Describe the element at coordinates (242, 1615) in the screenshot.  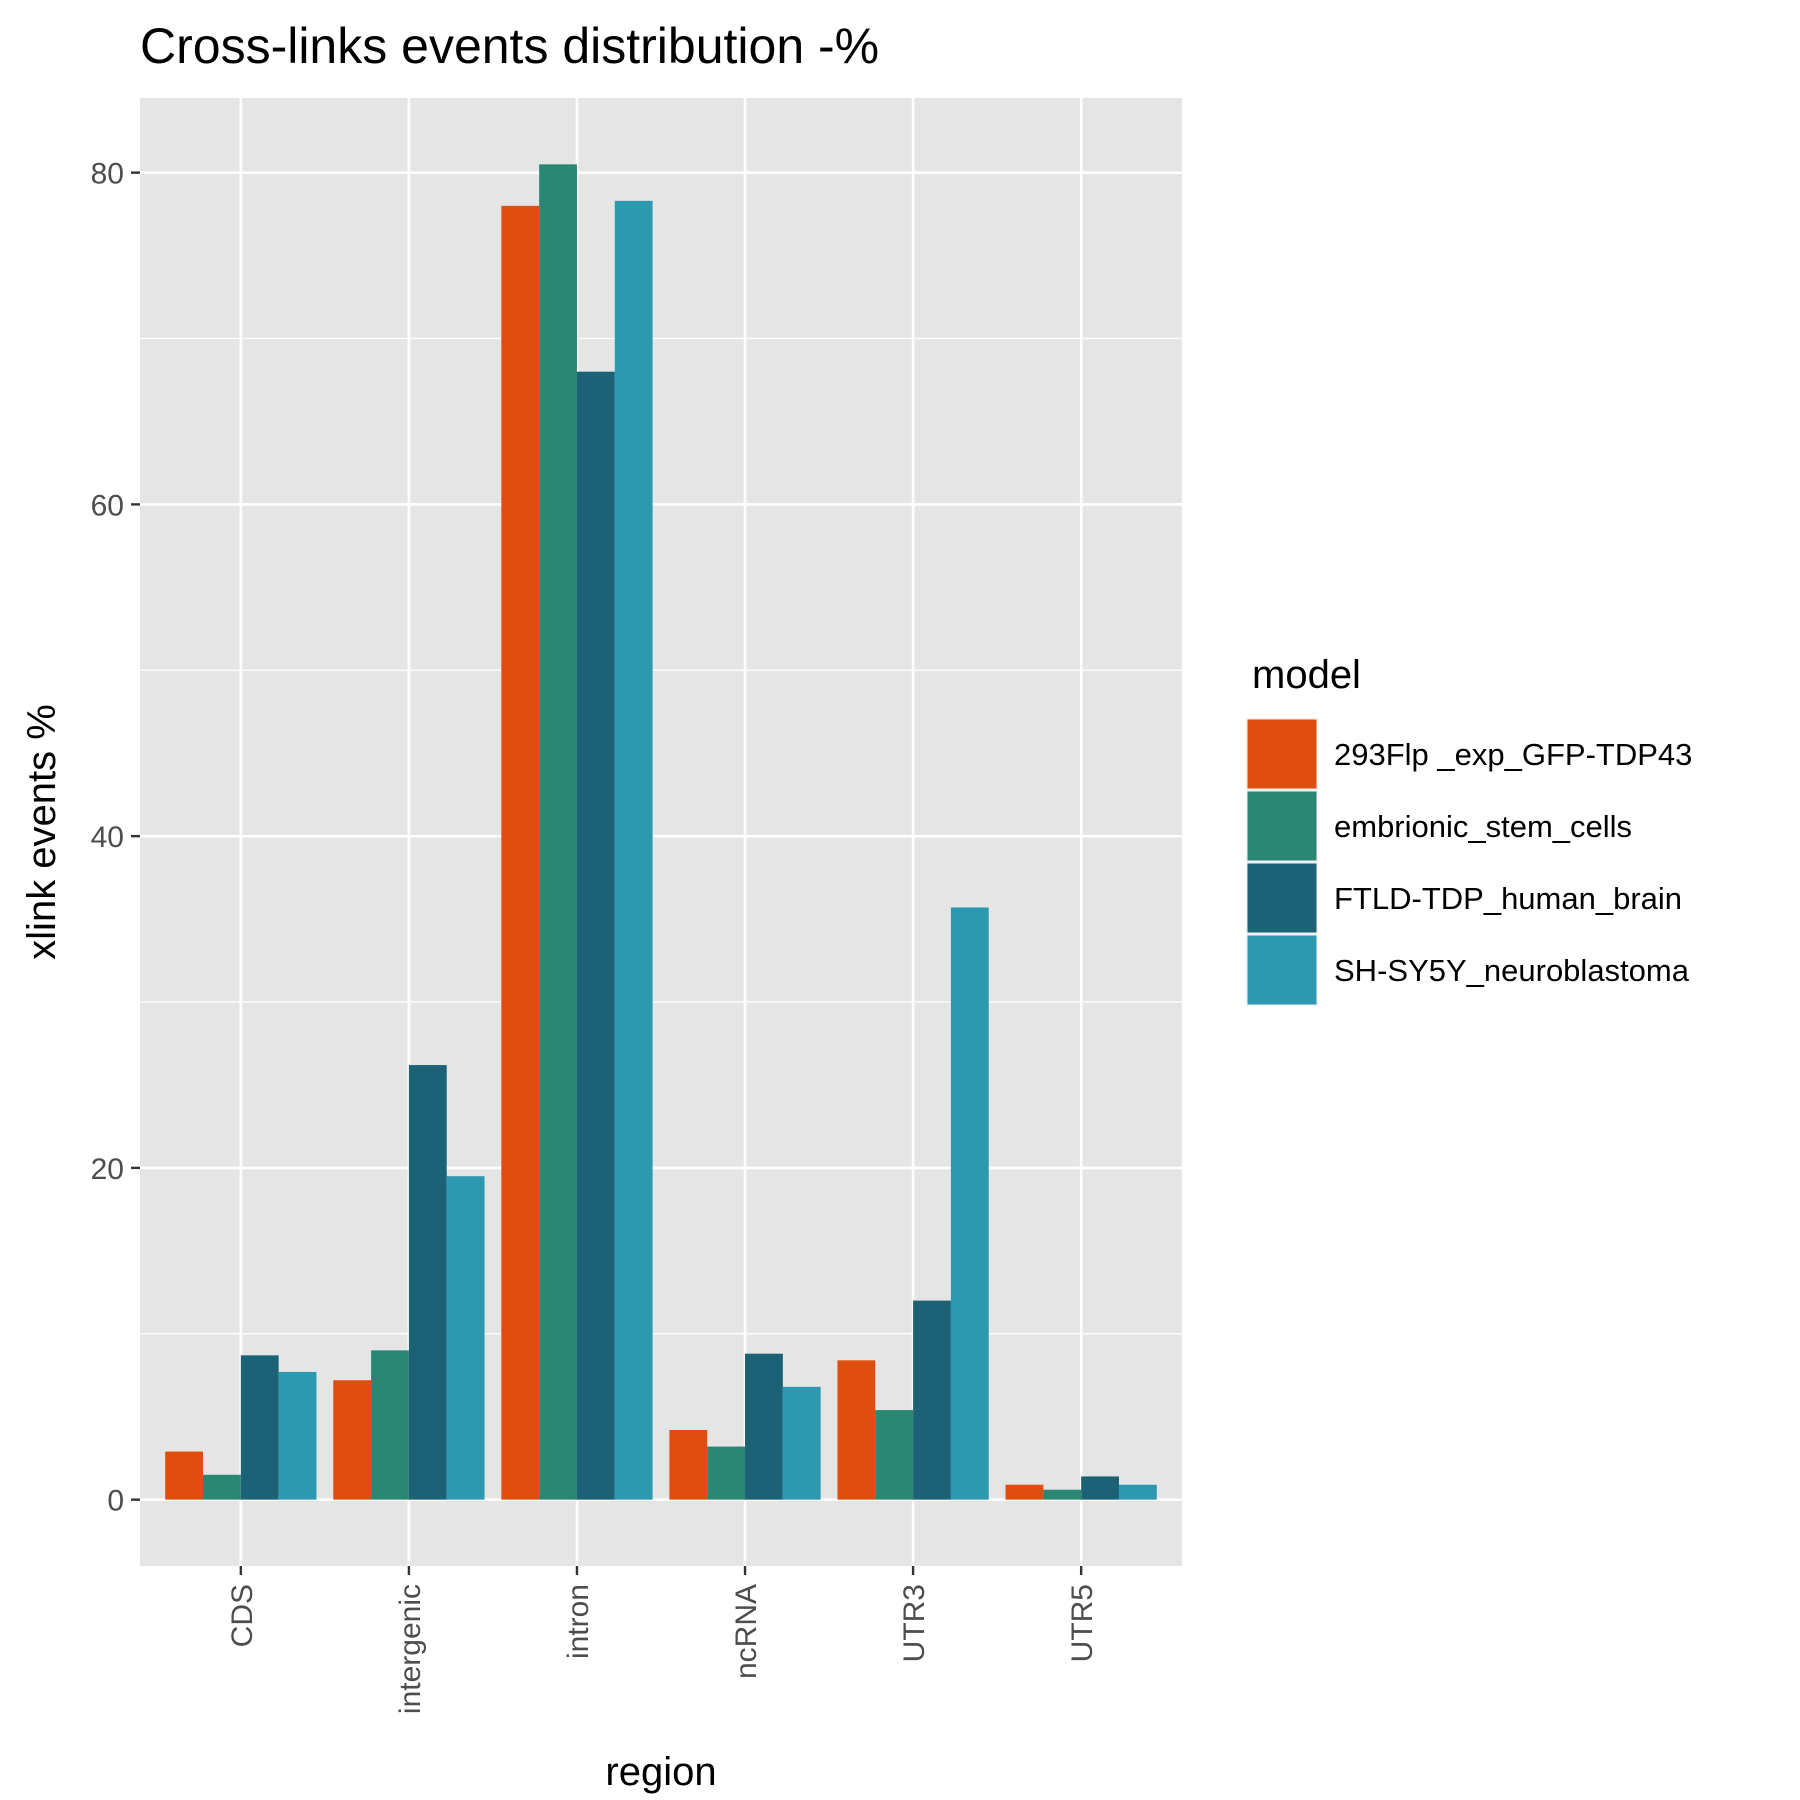
I see `x-tick-label: CDS` at that location.